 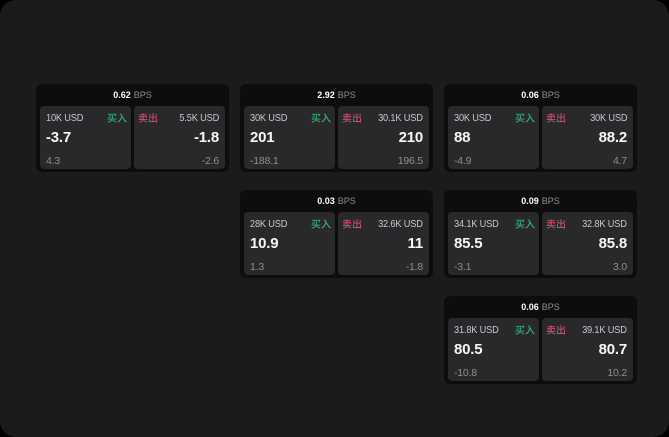 What do you see at coordinates (493, 243) in the screenshot?
I see `buy-quote-tile: 34.1K USD 85.5 -3.1` at bounding box center [493, 243].